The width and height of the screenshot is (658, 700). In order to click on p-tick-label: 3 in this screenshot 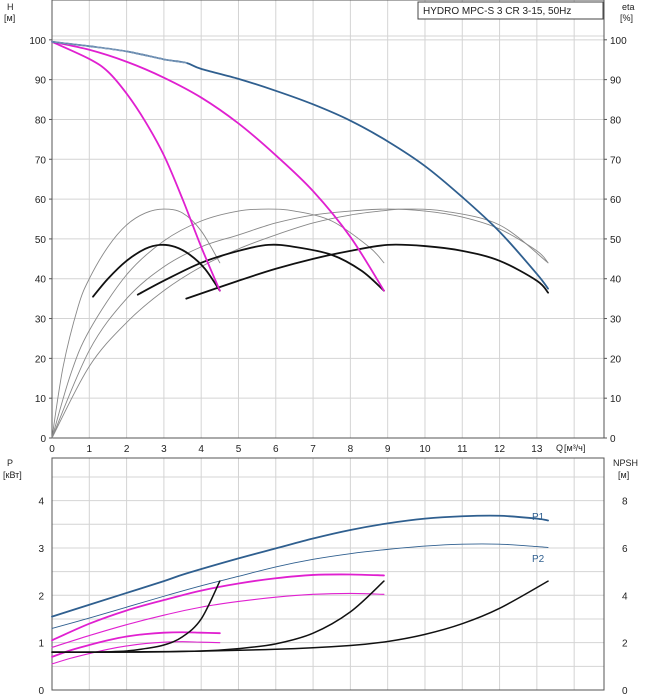, I will do `click(41, 549)`.